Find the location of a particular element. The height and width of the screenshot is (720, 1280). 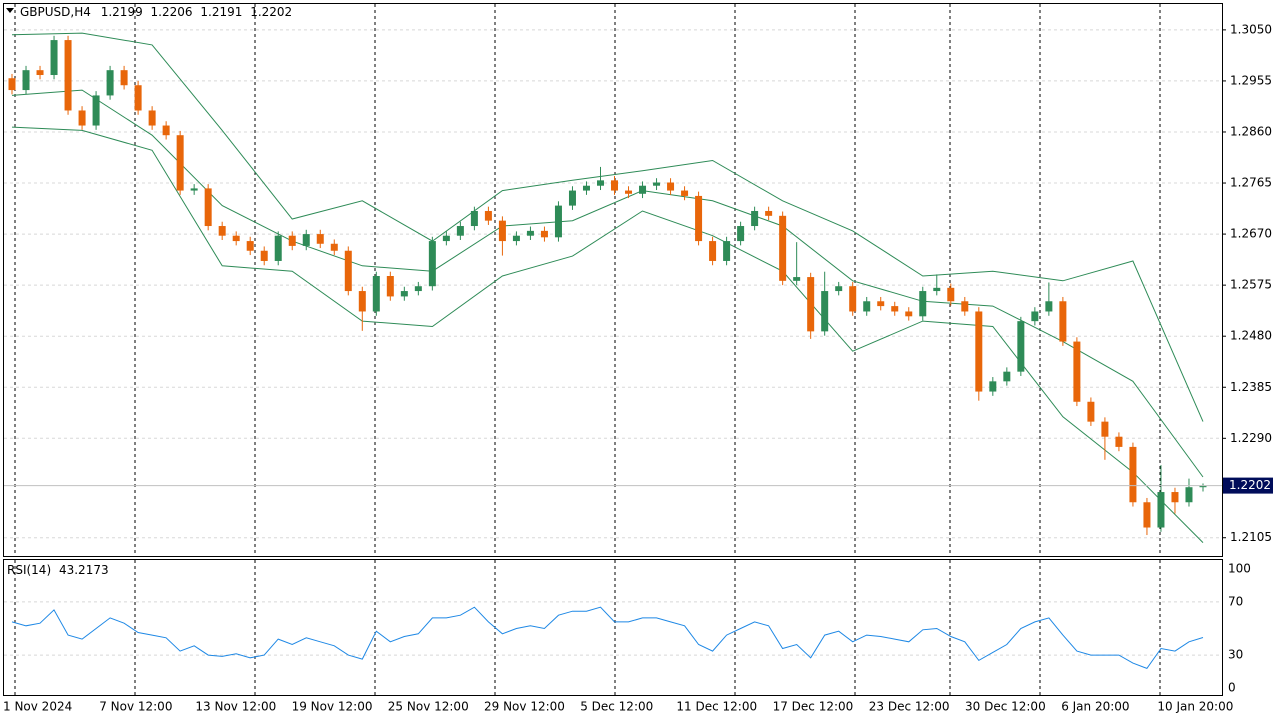

x-tick-label: 11 Dec 12:00 is located at coordinates (716, 707).